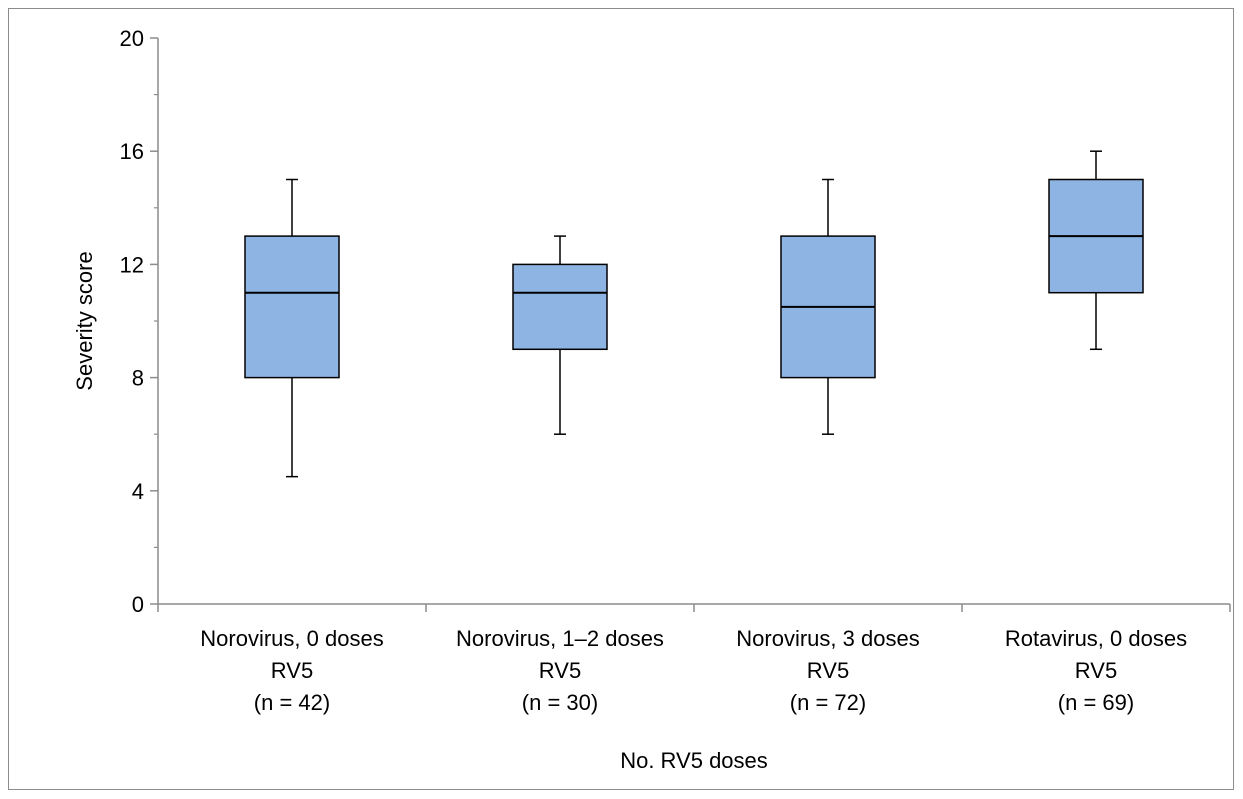  What do you see at coordinates (138, 378) in the screenshot?
I see `y-tick-label: 8` at bounding box center [138, 378].